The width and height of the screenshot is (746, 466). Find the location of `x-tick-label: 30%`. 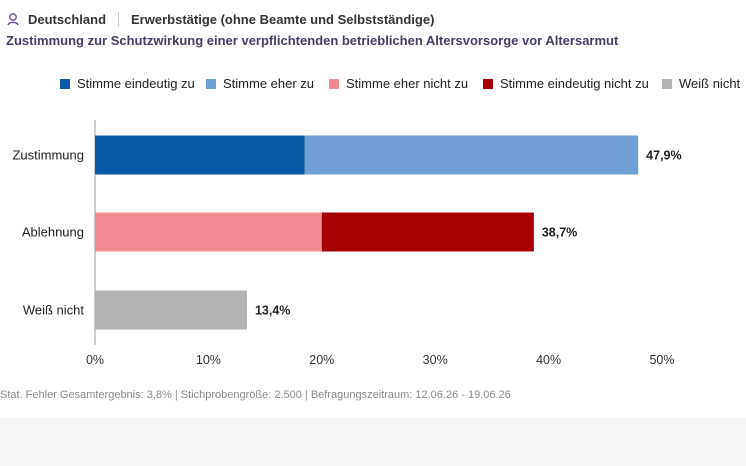

x-tick-label: 30% is located at coordinates (435, 360).